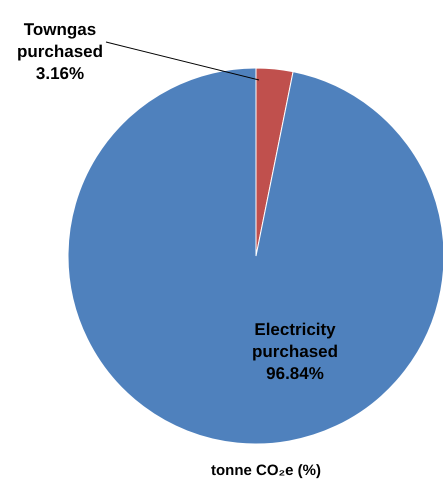 Image resolution: width=443 pixels, height=493 pixels. Describe the element at coordinates (60, 40) in the screenshot. I see `slice-label: Towngas purchased` at that location.